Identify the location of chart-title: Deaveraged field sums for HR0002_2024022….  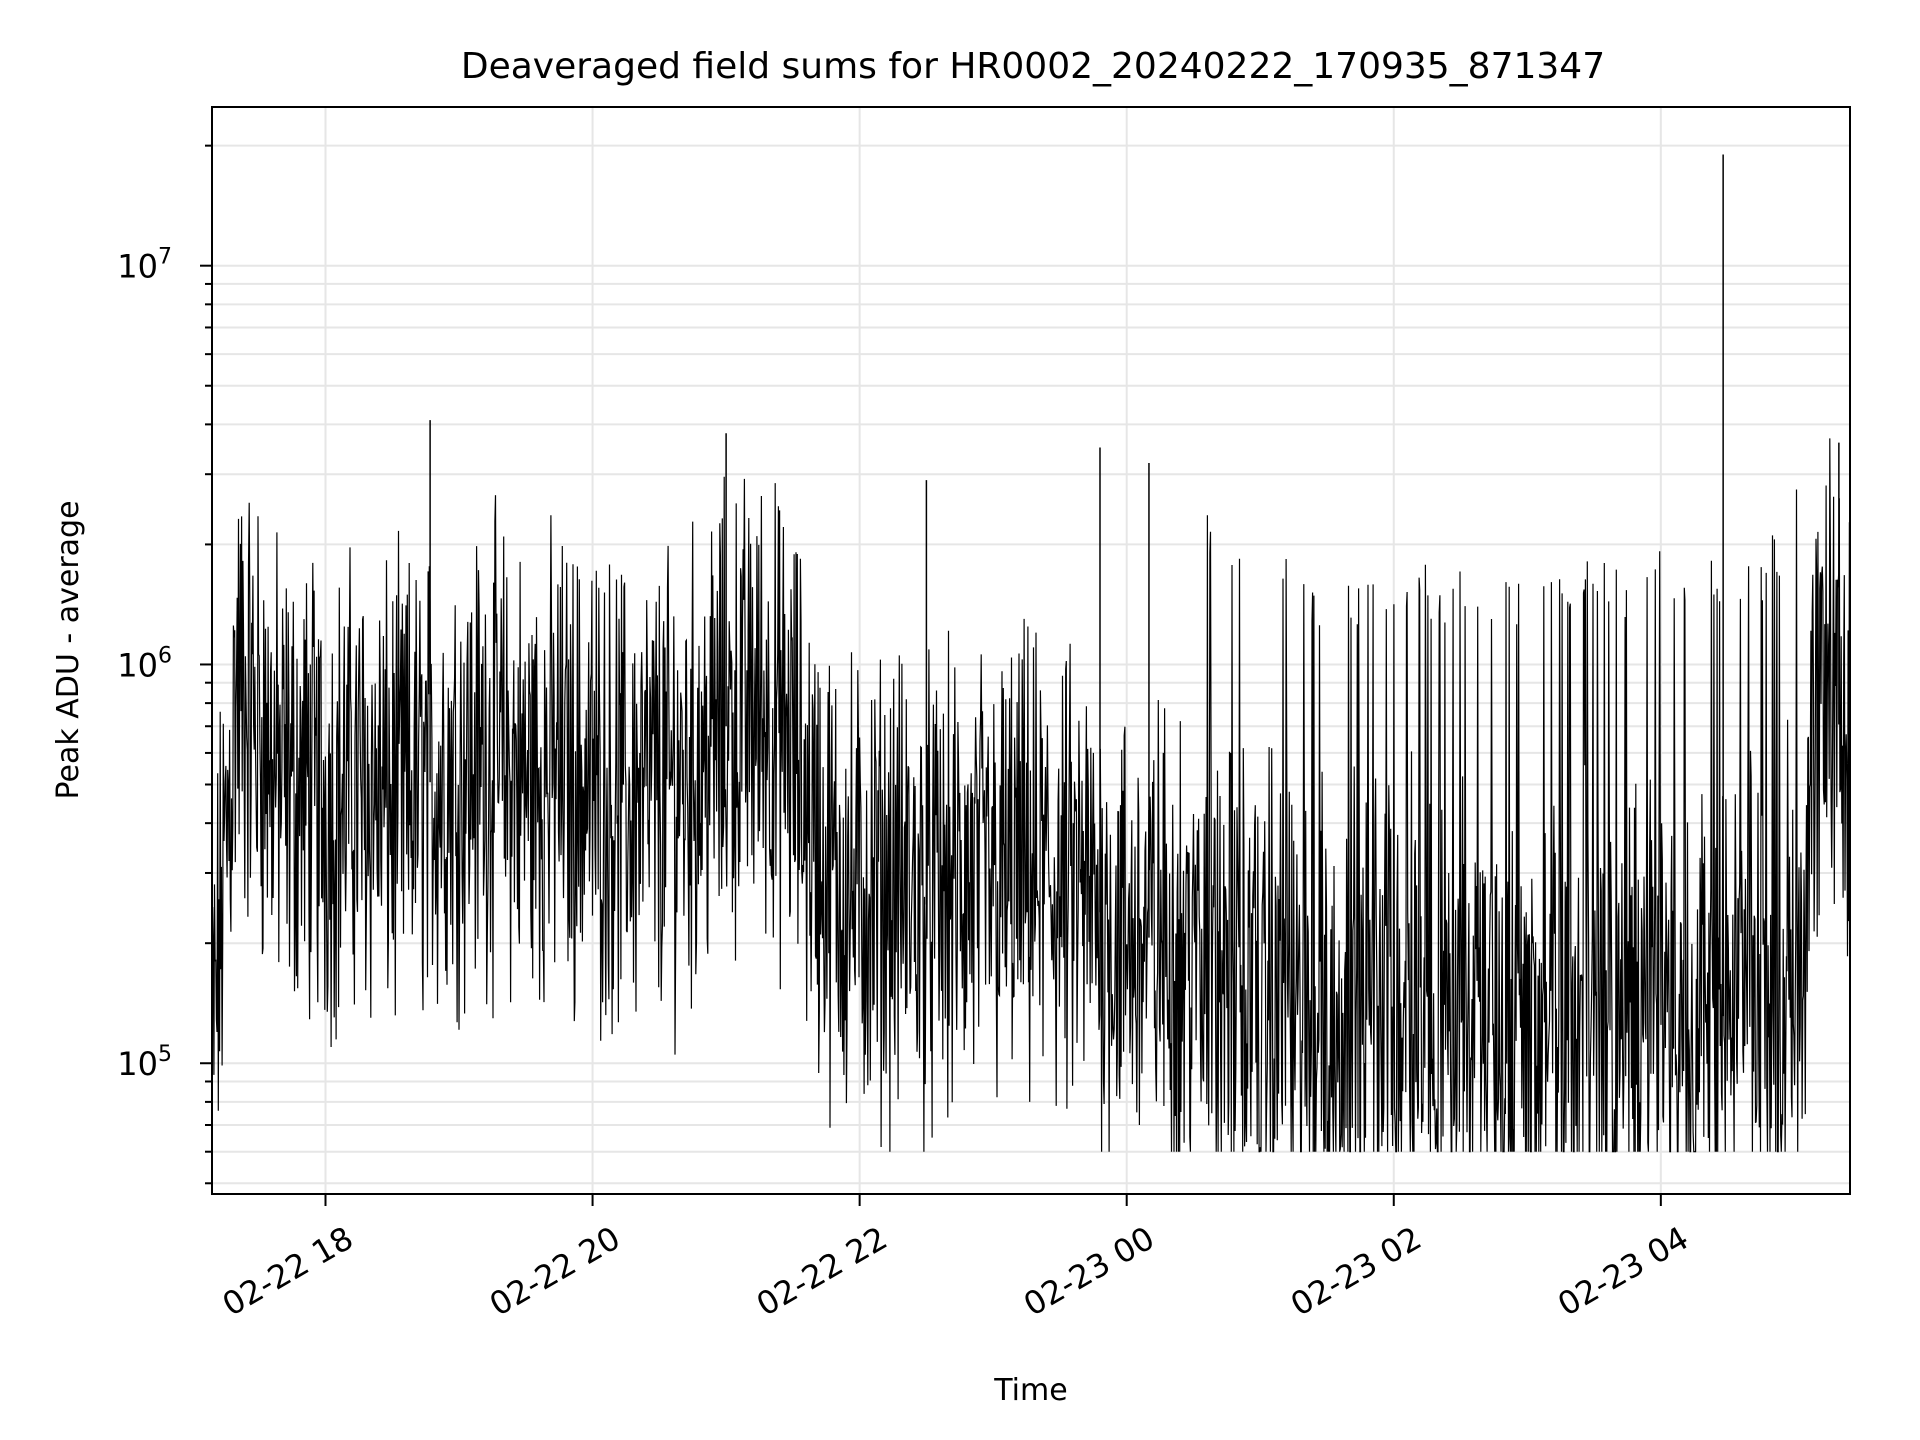
(1033, 66).